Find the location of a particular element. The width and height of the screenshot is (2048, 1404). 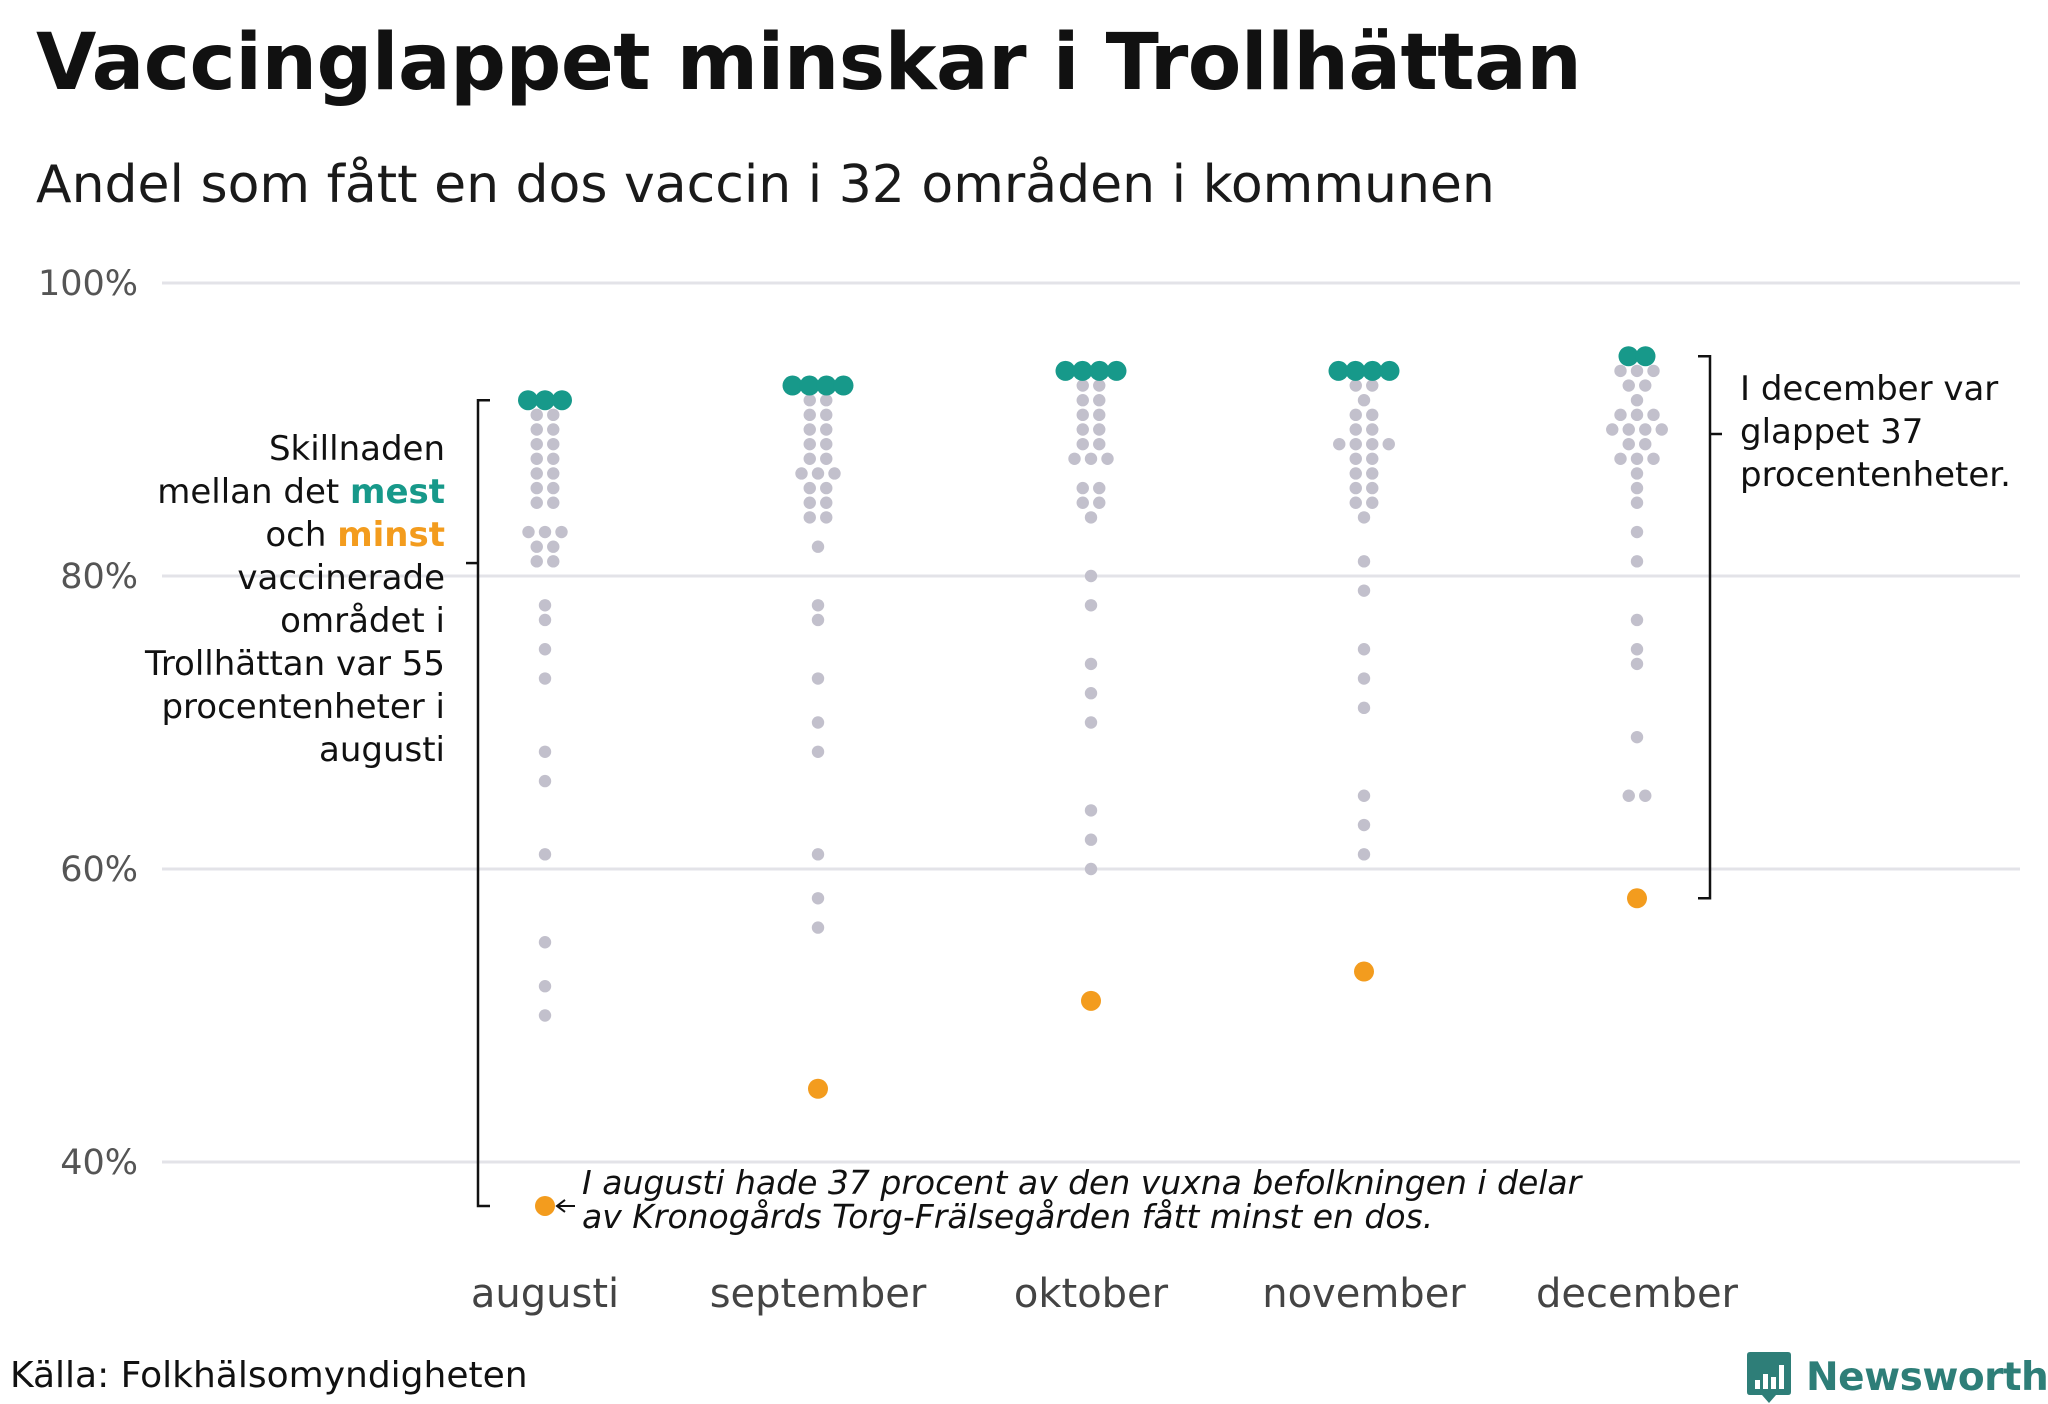

y-axis-ticks: 40% 60% 80% 100% is located at coordinates (88, 723).